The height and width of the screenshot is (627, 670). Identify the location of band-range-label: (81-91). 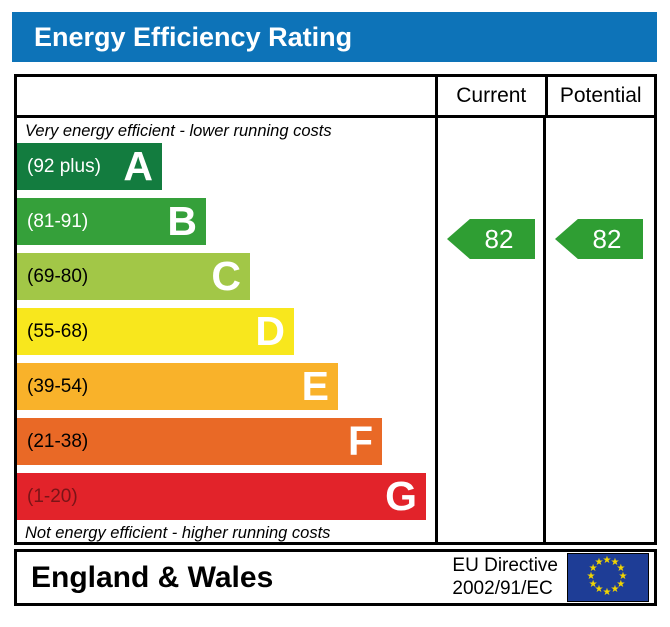
(58, 221).